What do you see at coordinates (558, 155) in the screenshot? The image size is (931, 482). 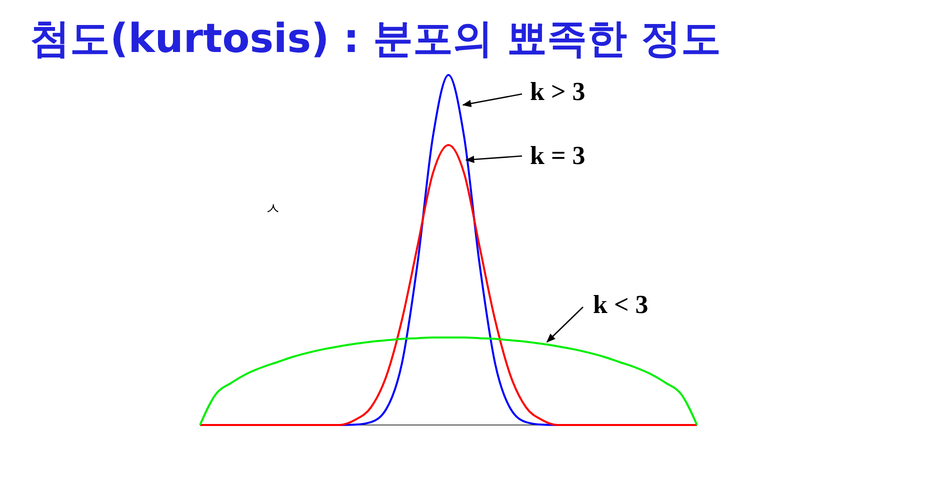 I see `text: k = 3` at bounding box center [558, 155].